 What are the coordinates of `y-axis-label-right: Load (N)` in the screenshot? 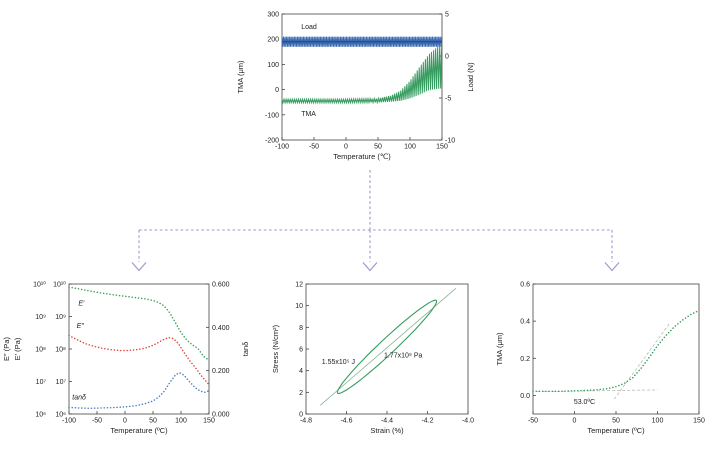 It's located at (470, 77).